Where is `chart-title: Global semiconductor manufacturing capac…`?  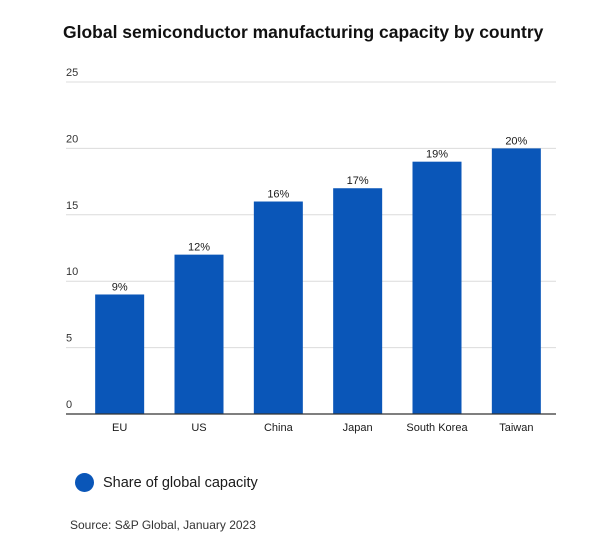 chart-title: Global semiconductor manufacturing capac… is located at coordinates (303, 32).